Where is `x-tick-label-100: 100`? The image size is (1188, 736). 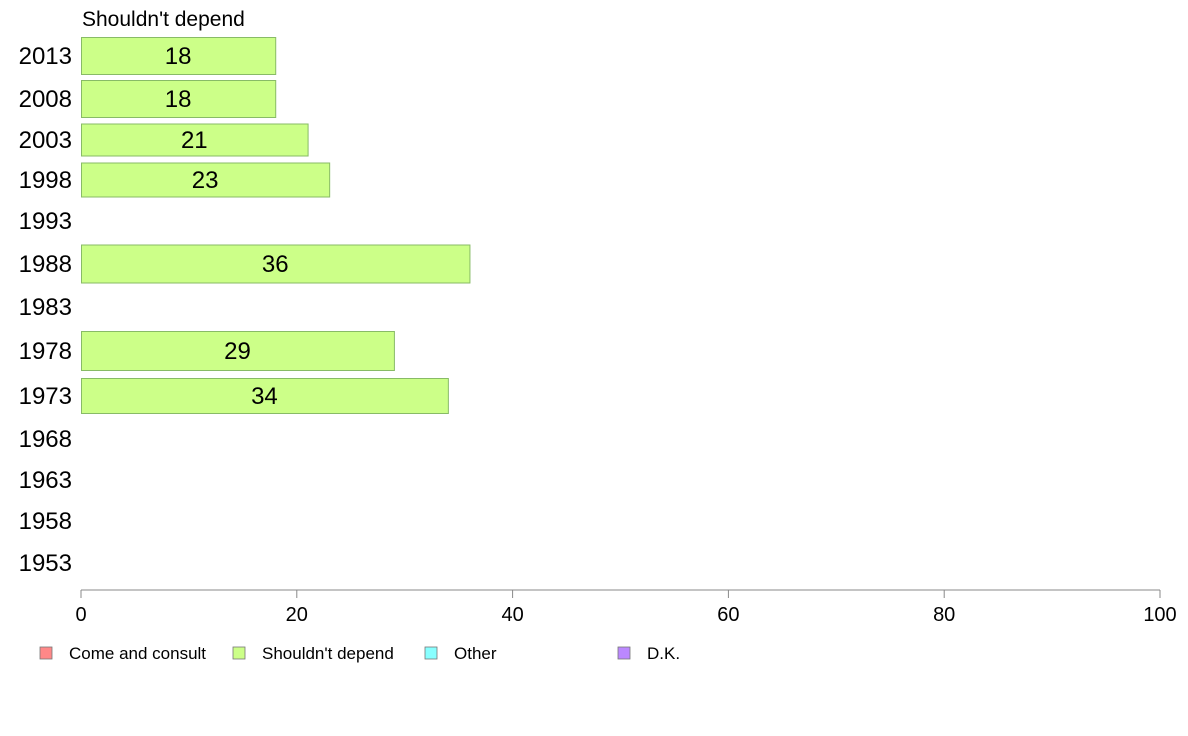 x-tick-label-100: 100 is located at coordinates (1159, 615).